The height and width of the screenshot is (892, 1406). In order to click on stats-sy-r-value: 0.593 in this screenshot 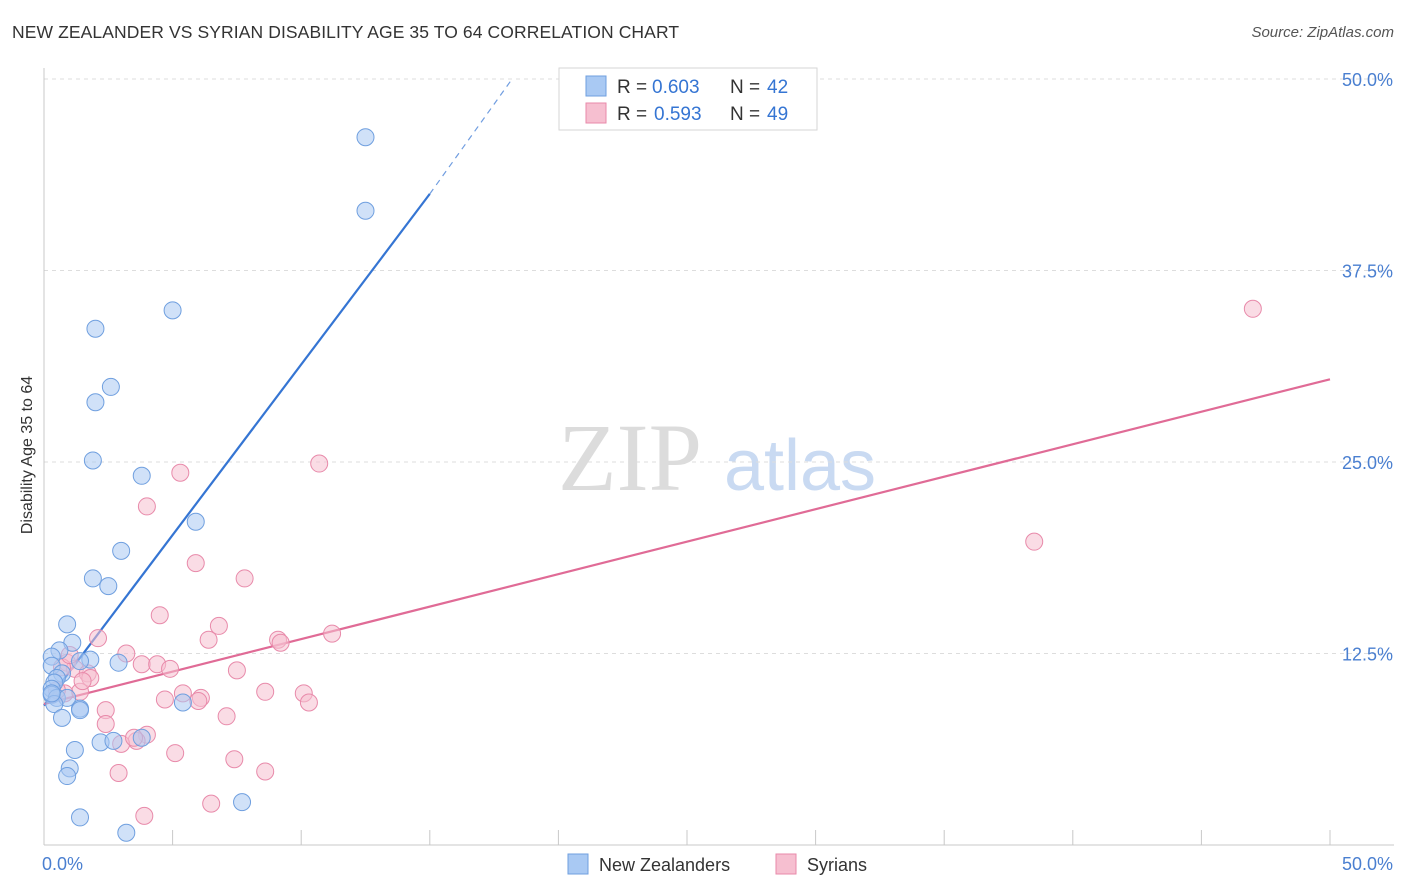, I will do `click(678, 114)`.